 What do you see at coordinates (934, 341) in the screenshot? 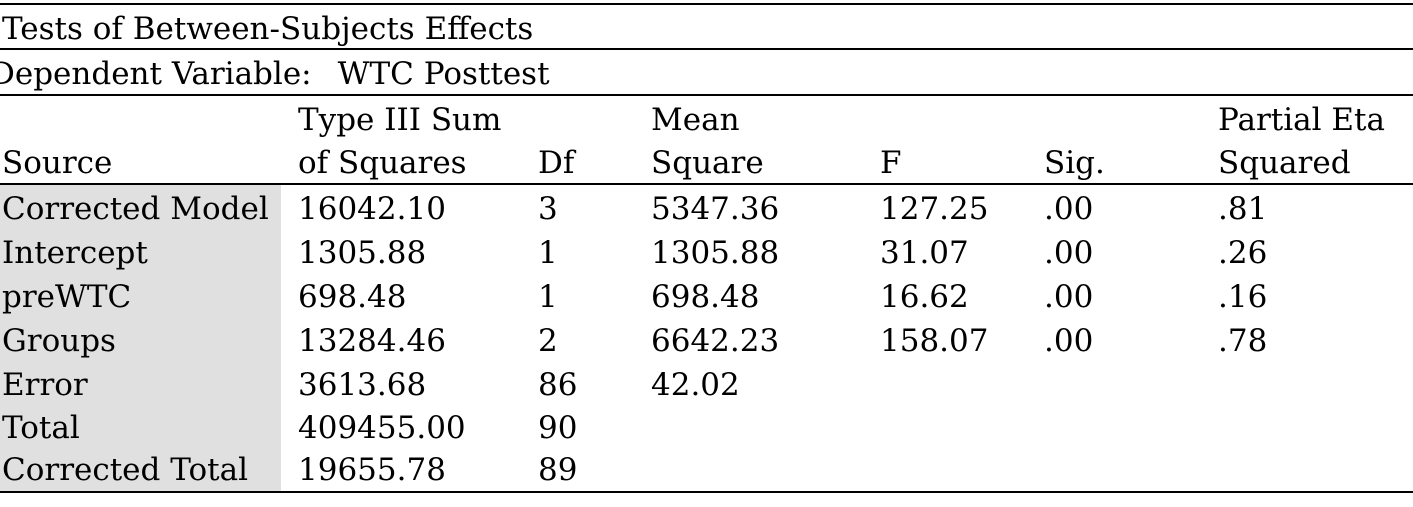
I see `f-cell: 158.07` at bounding box center [934, 341].